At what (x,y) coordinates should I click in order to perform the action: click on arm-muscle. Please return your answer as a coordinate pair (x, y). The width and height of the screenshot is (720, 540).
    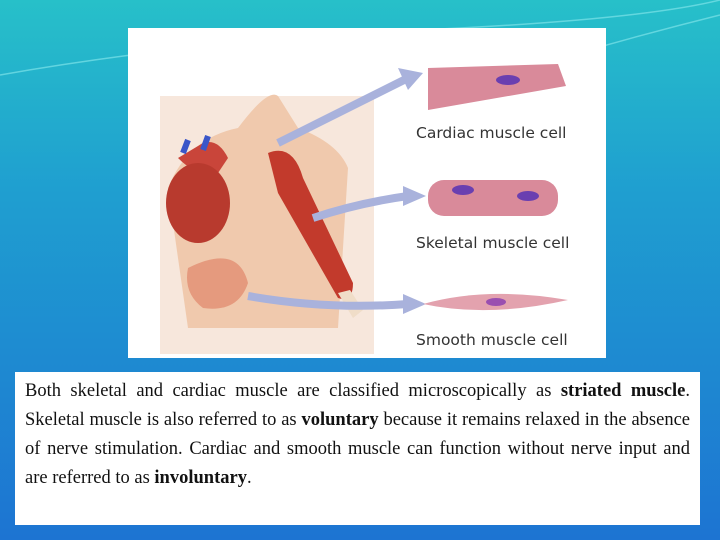
    Looking at the image, I should click on (310, 224).